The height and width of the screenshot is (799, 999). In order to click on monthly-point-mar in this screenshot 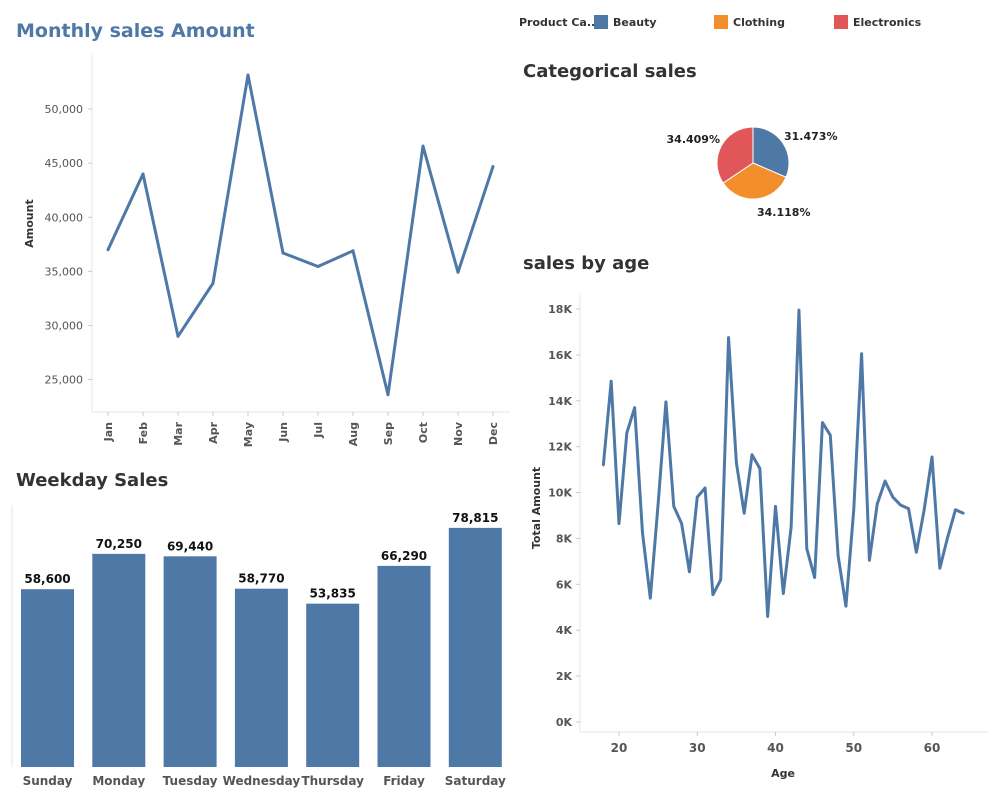, I will do `click(178, 336)`.